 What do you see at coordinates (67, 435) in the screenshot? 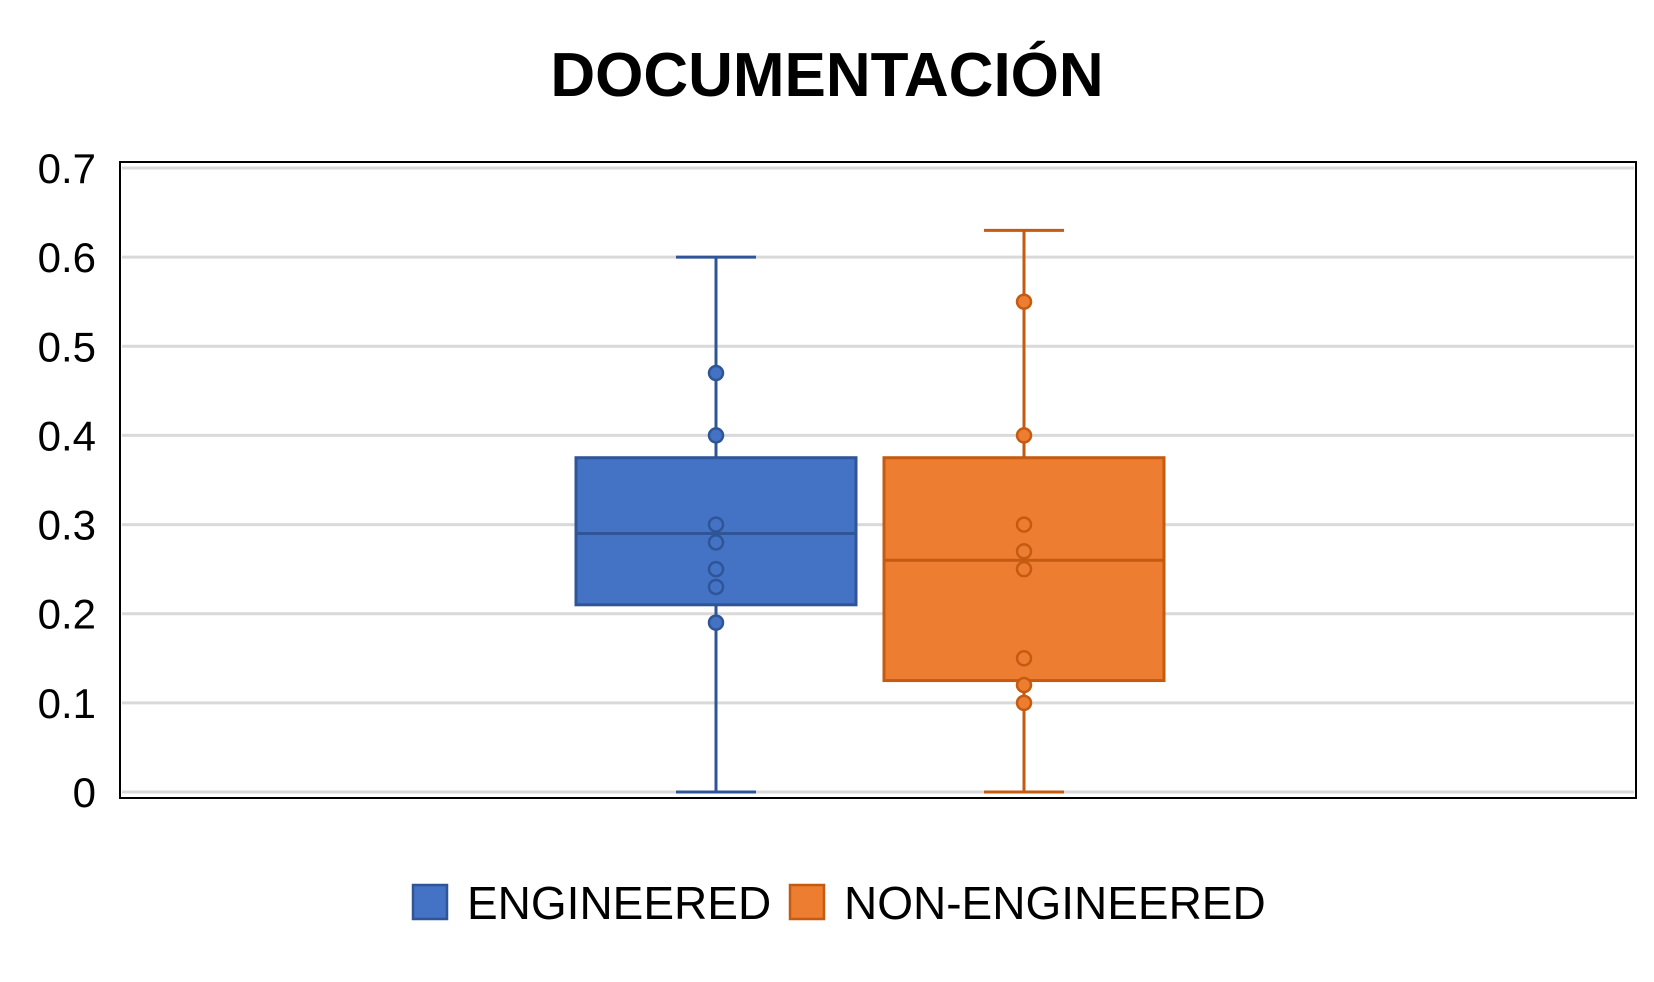
I see `y-tick-label-4: 0.4` at bounding box center [67, 435].